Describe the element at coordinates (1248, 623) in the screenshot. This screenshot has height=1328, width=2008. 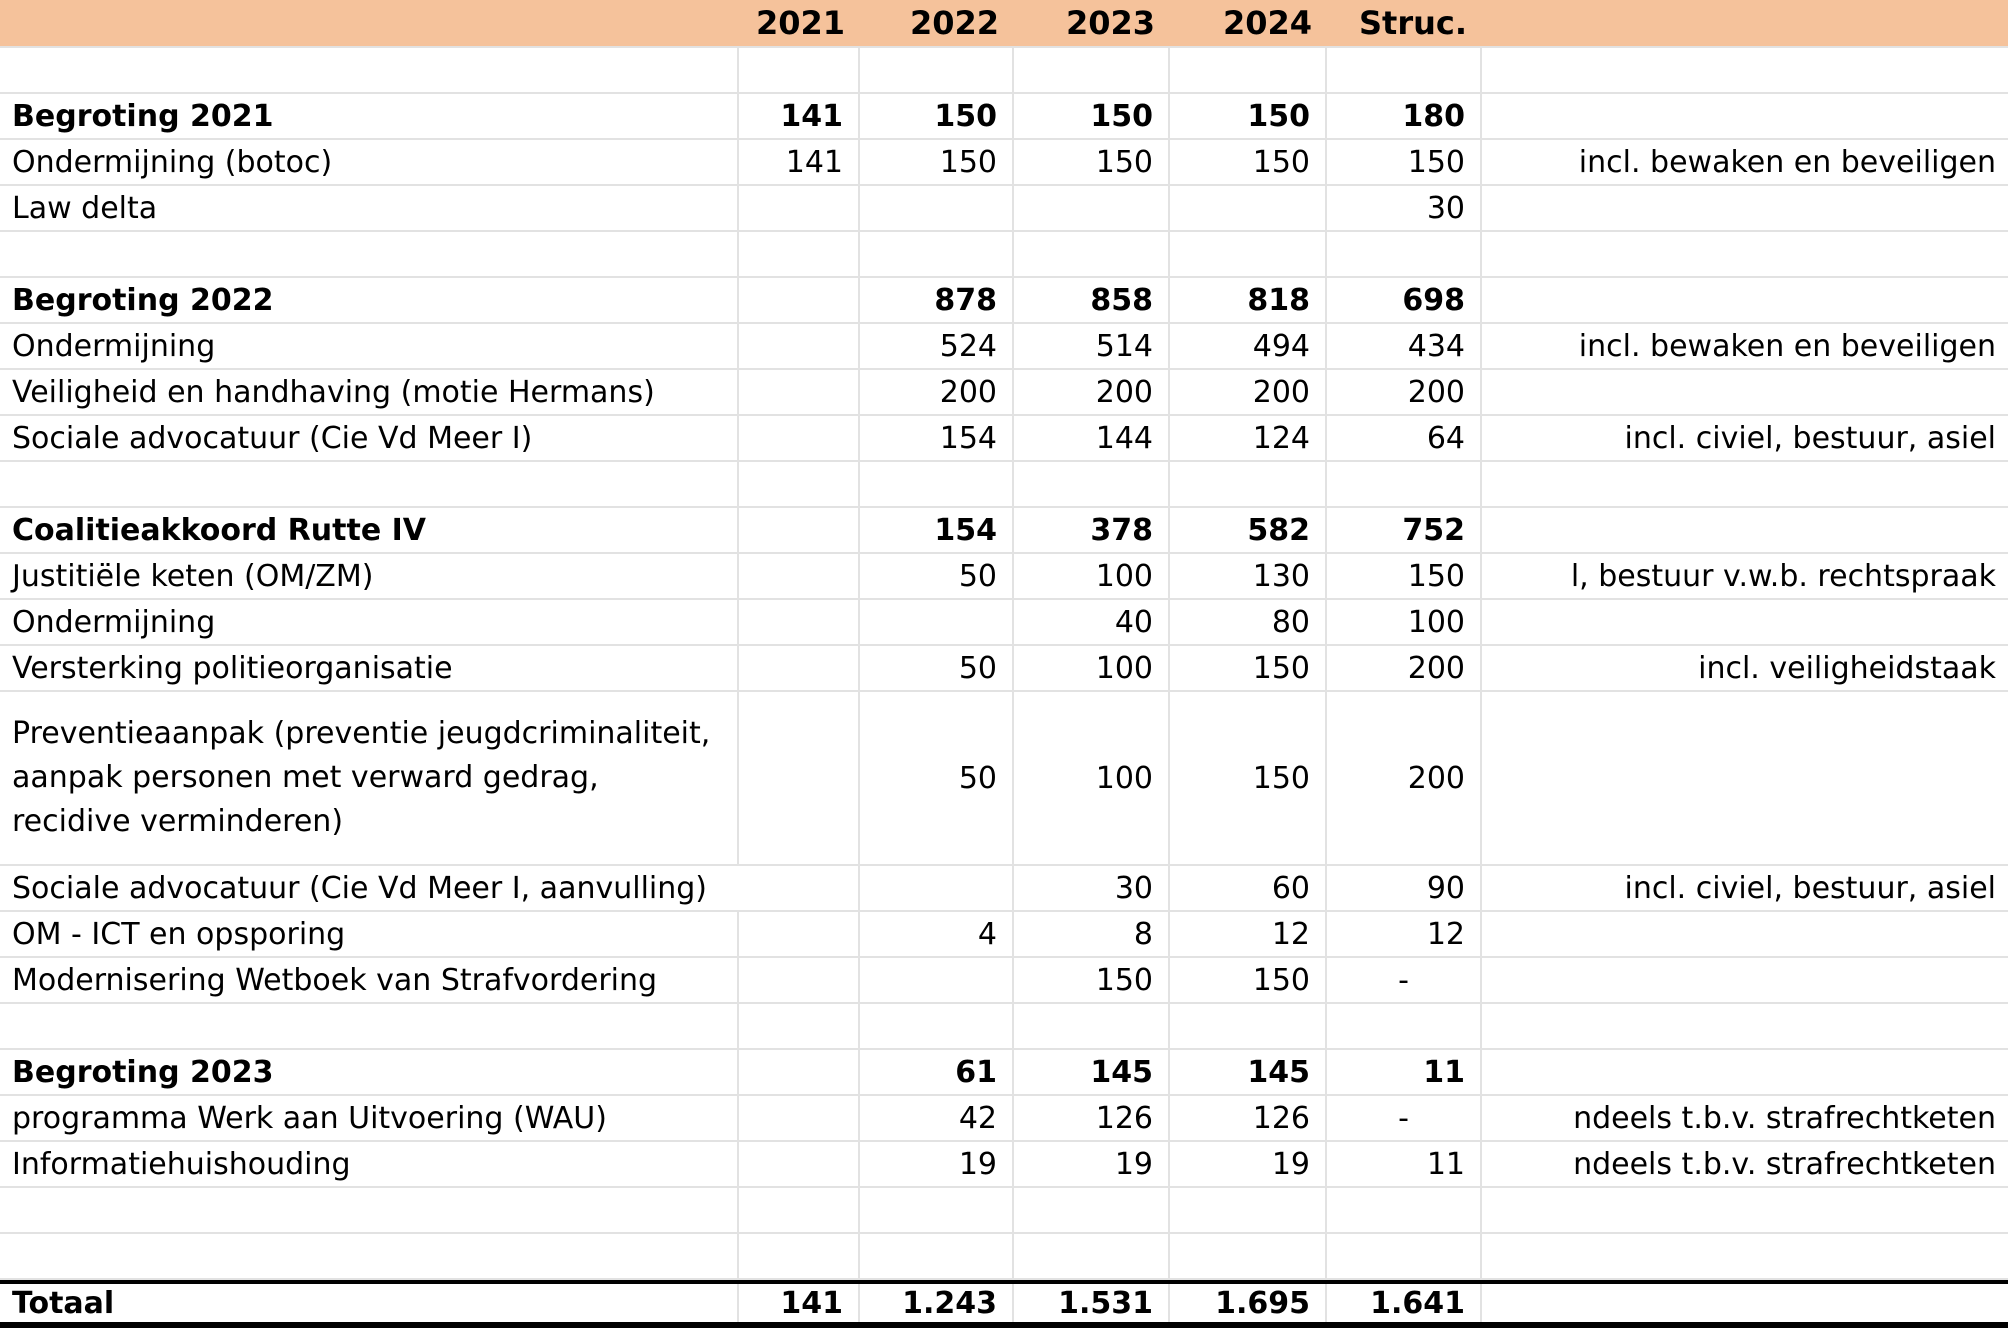
I see `value-cell-2024: 80` at that location.